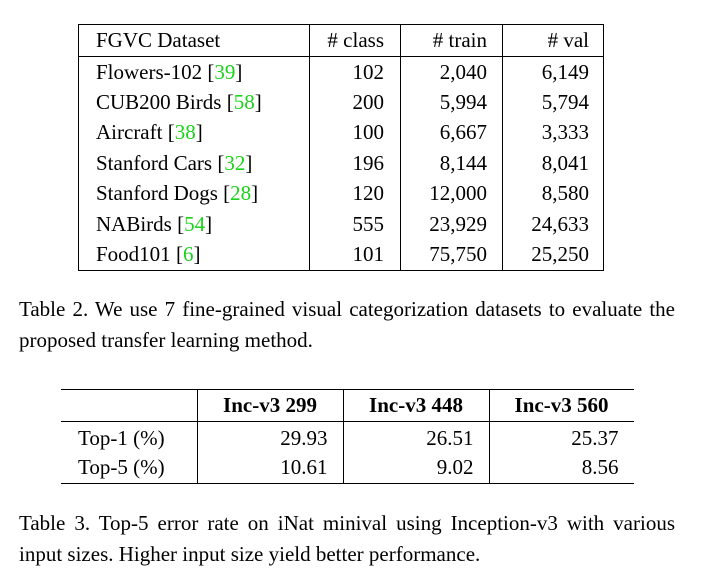  Describe the element at coordinates (269, 437) in the screenshot. I see `error-value-cell: 29.93` at that location.